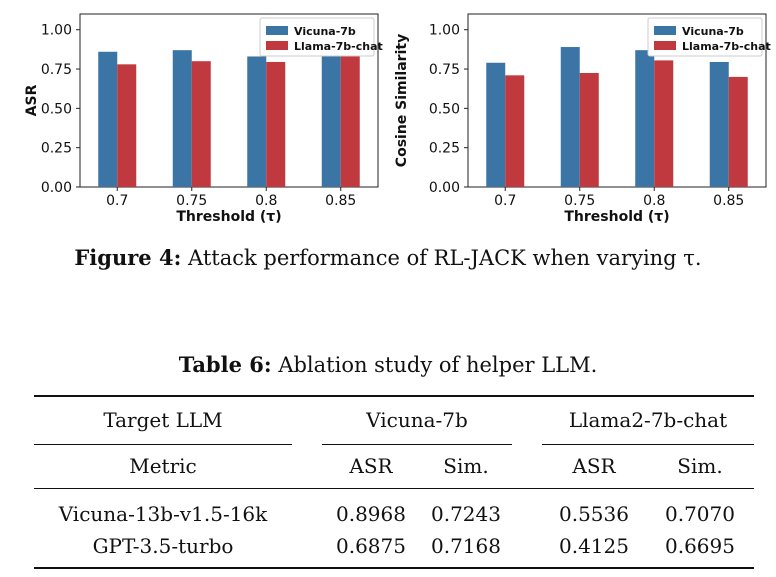 The width and height of the screenshot is (776, 577). Describe the element at coordinates (163, 466) in the screenshot. I see `metric-header: Metric` at that location.